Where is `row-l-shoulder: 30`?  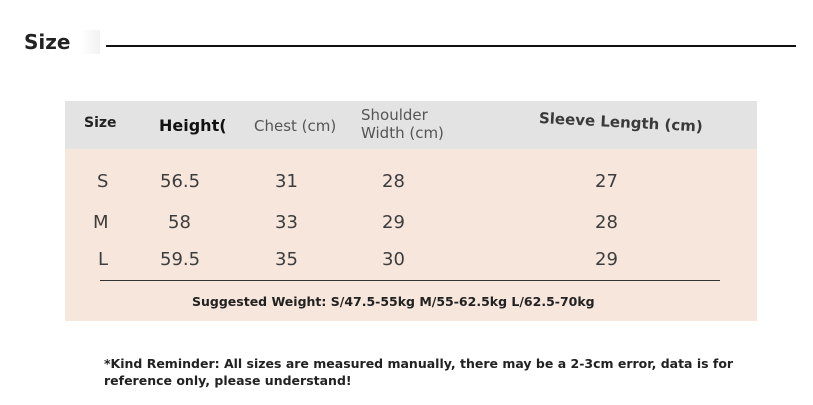
row-l-shoulder: 30 is located at coordinates (393, 259).